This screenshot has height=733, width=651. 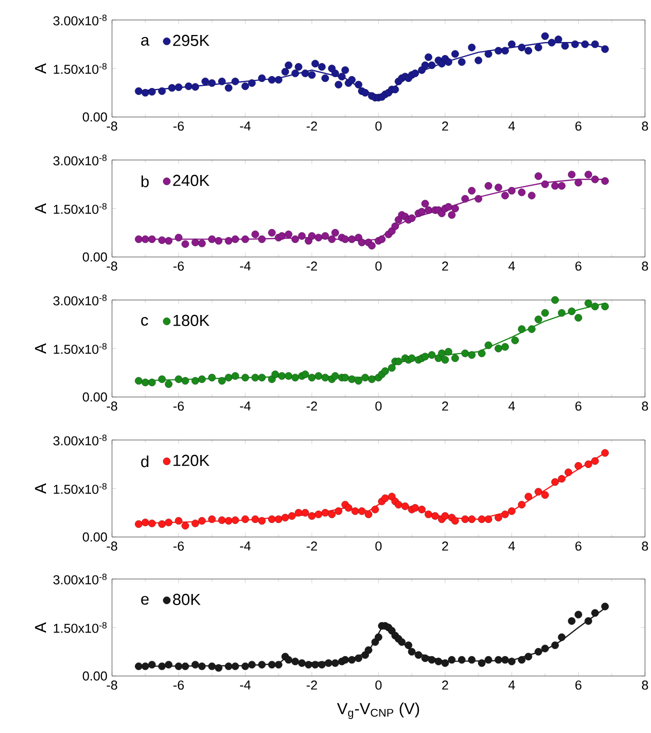 What do you see at coordinates (144, 321) in the screenshot?
I see `annotation: c` at bounding box center [144, 321].